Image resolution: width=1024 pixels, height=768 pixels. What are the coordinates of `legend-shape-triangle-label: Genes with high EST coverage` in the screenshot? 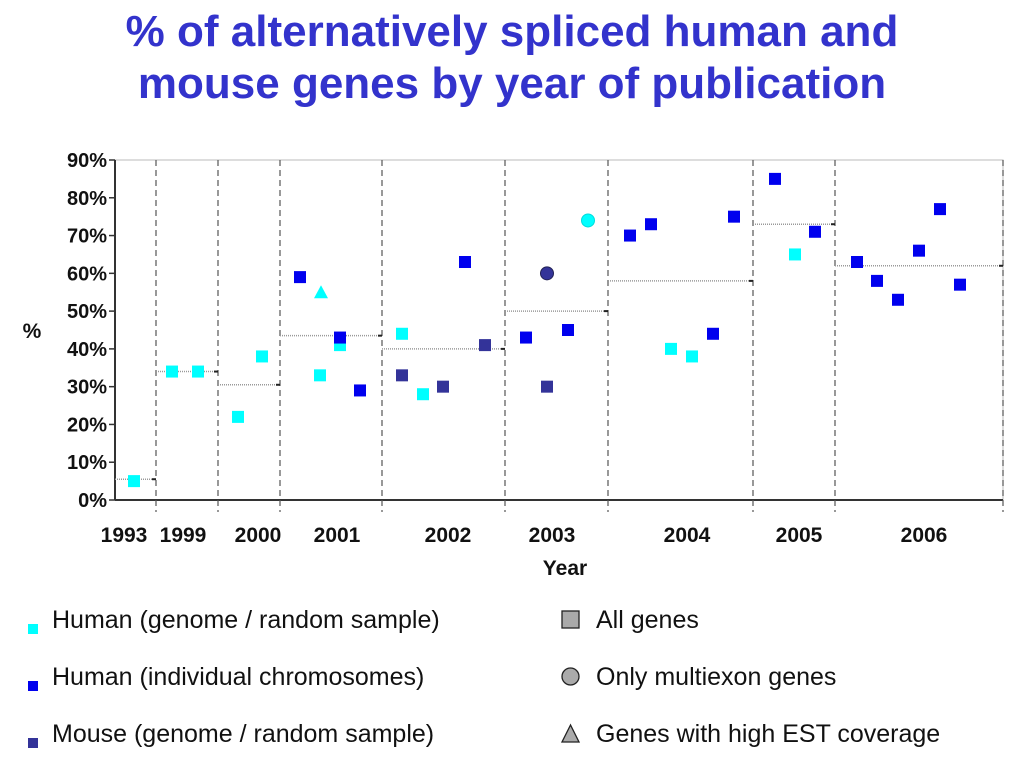 It's located at (768, 734).